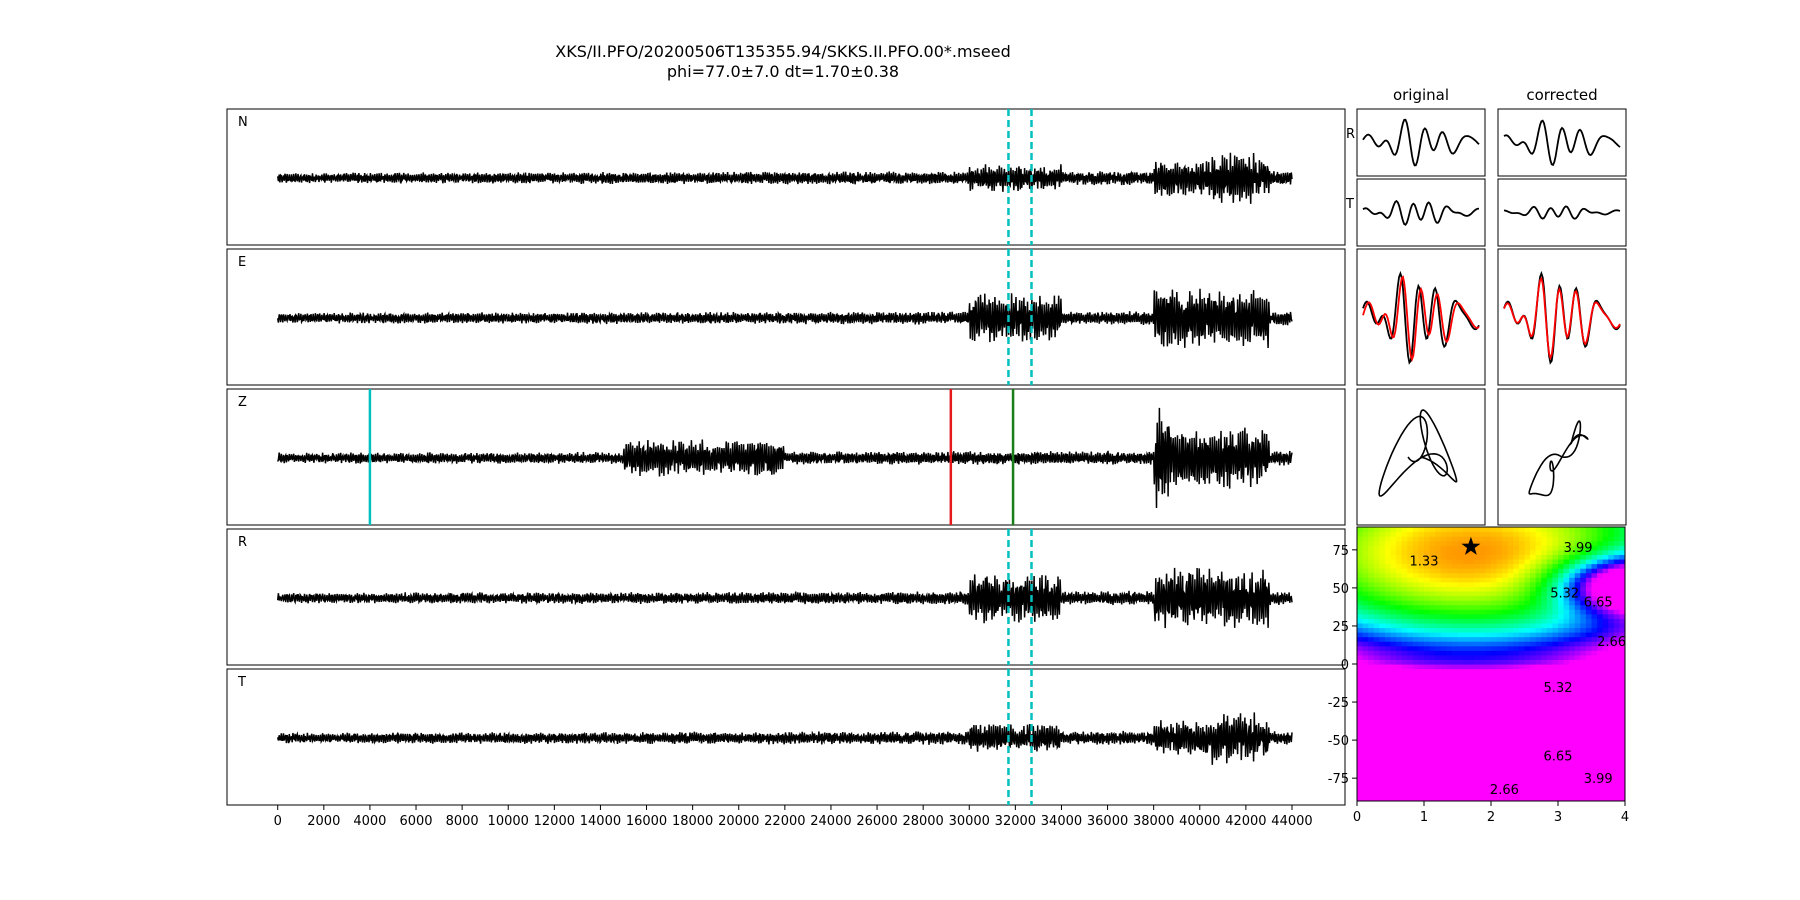 This screenshot has width=1800, height=900. Describe the element at coordinates (876, 821) in the screenshot. I see `x-tick-label: 26000` at that location.